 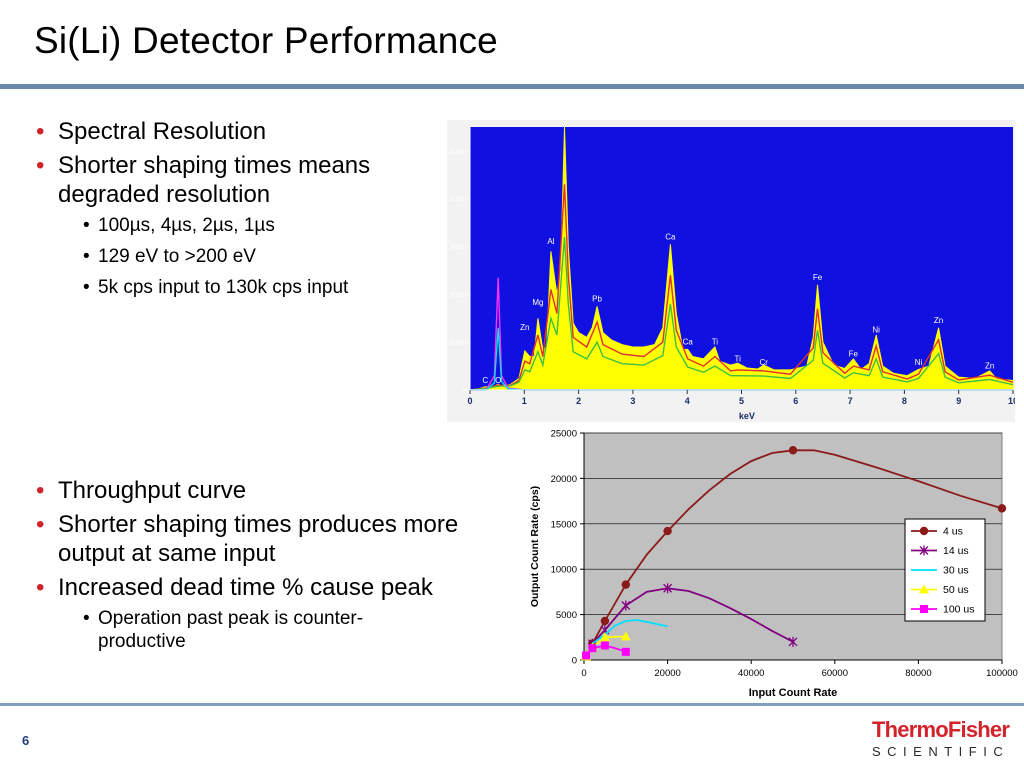 I want to click on throughput-x-tick-label: 20000, so click(x=667, y=673).